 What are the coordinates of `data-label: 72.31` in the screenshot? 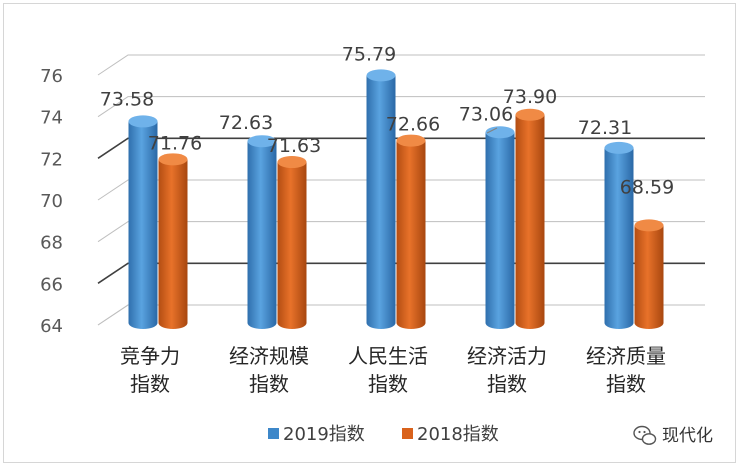 It's located at (605, 128).